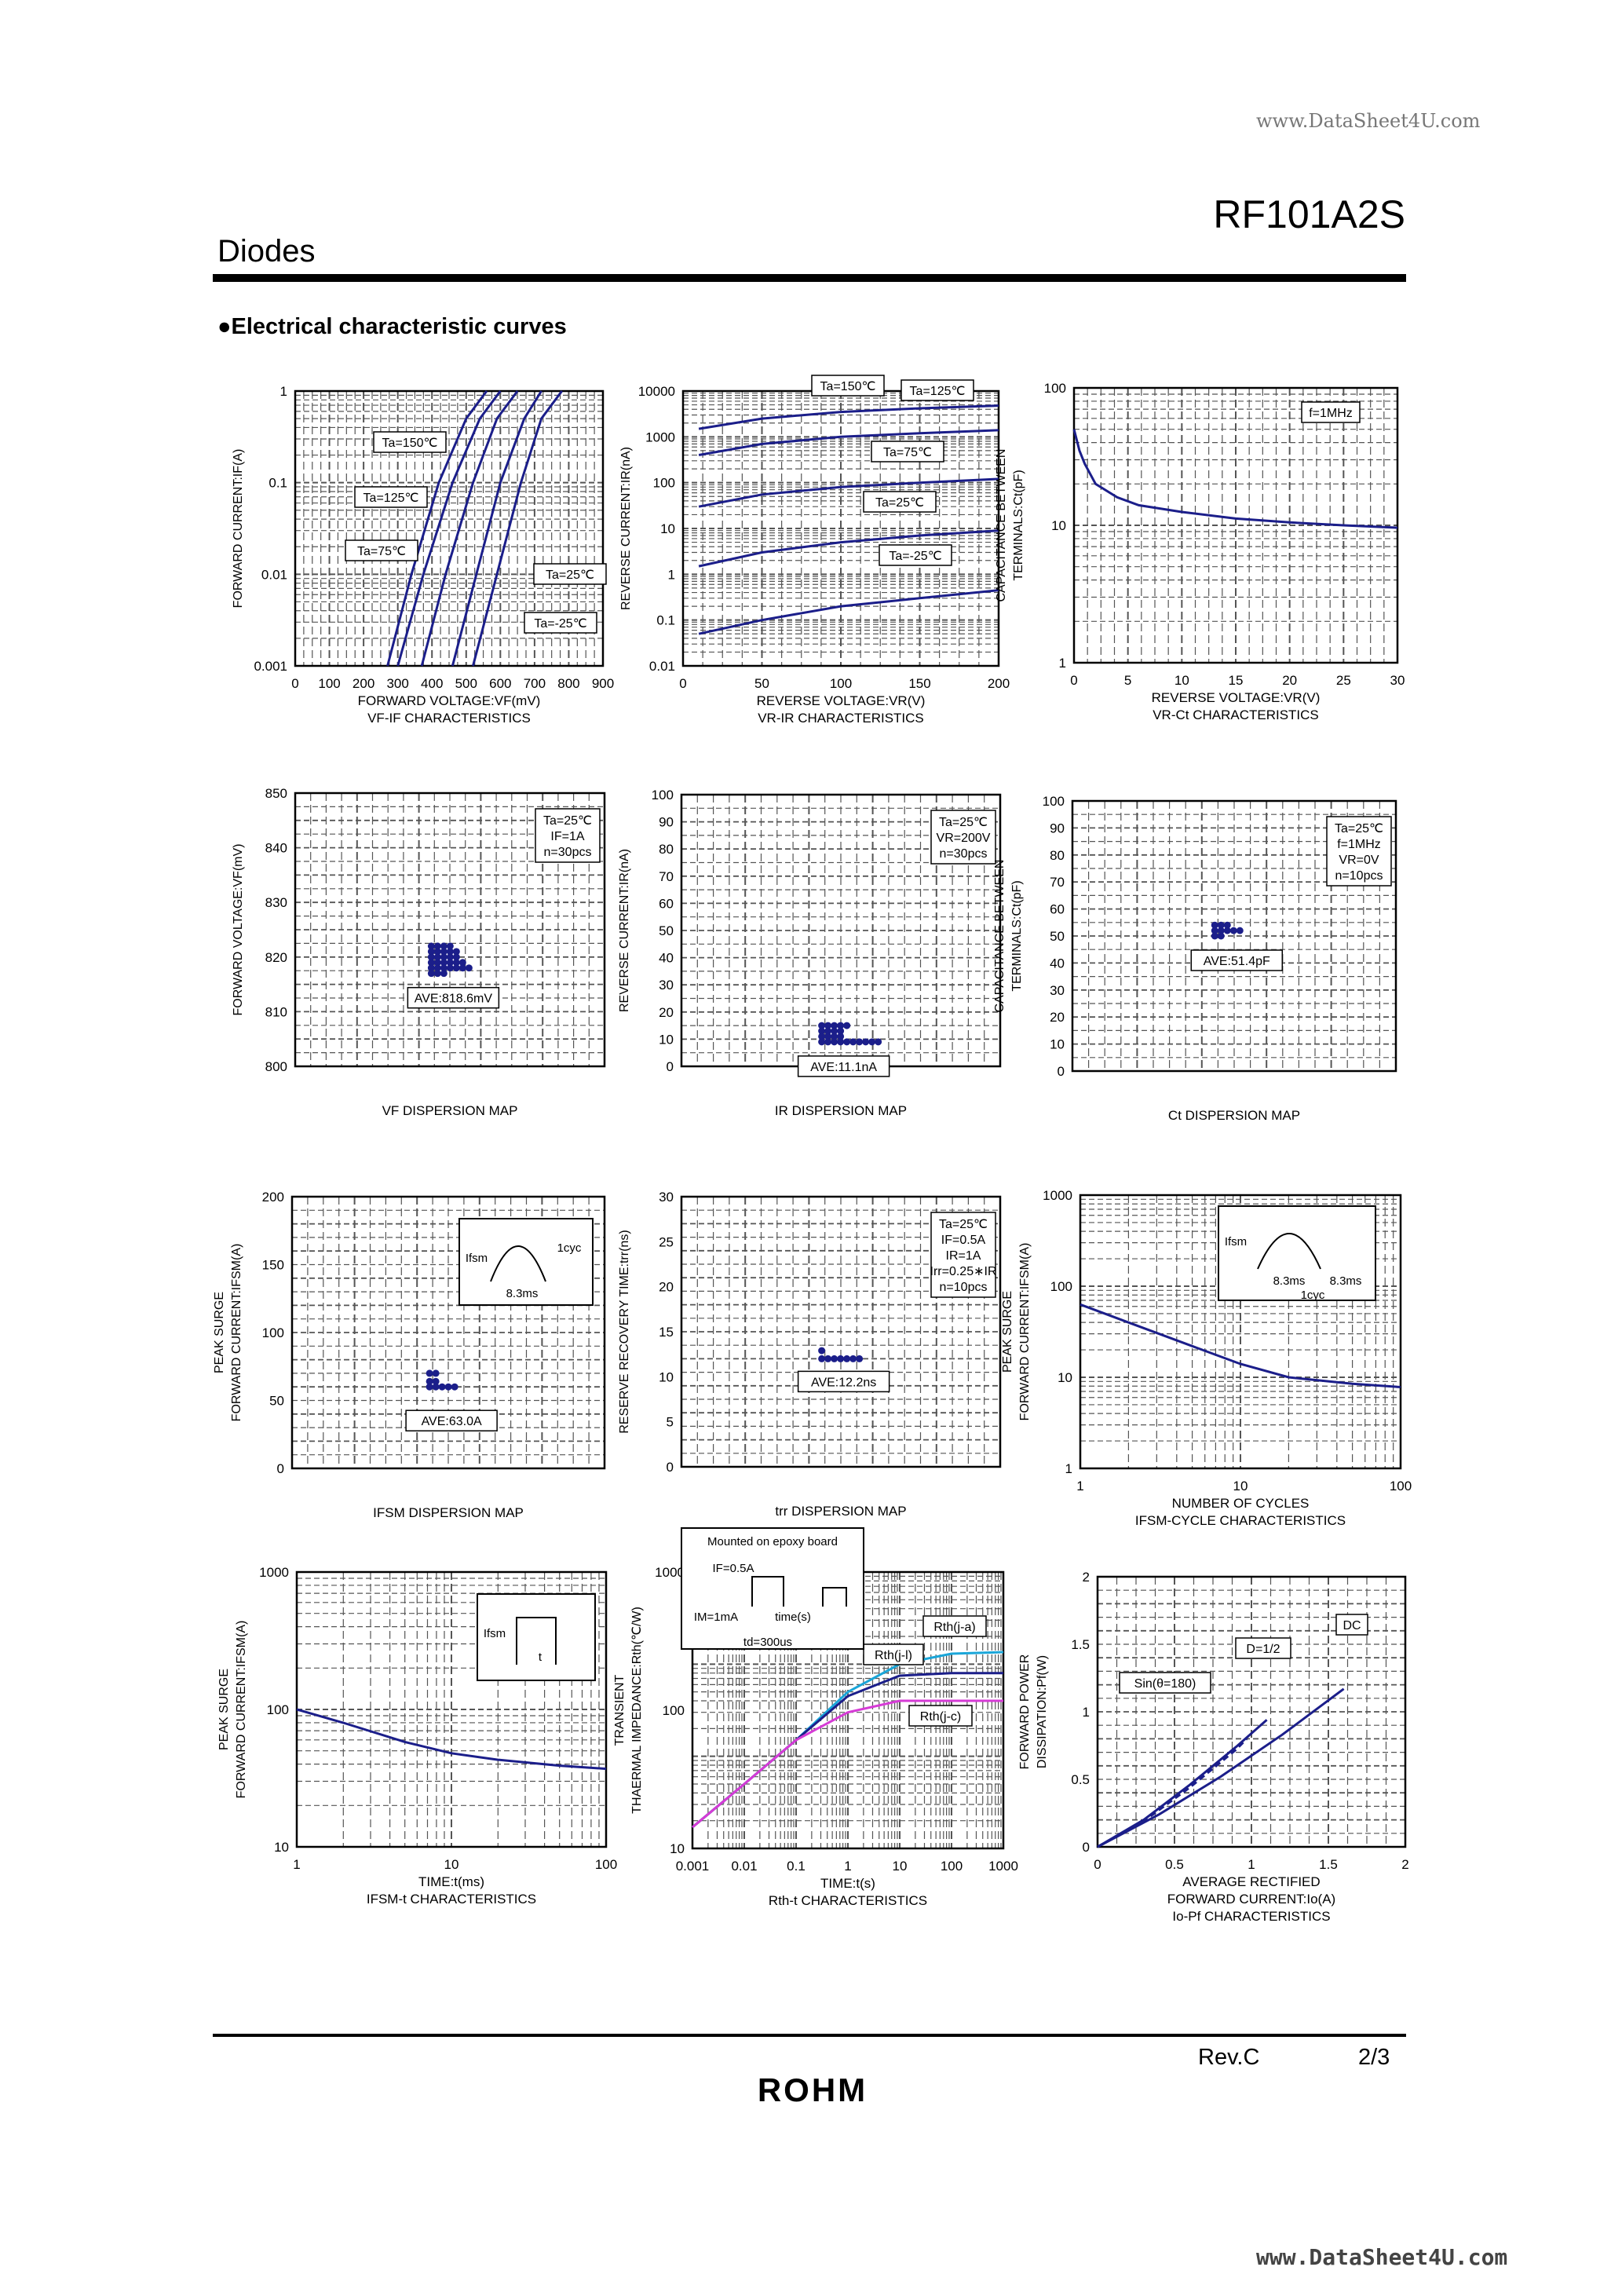  What do you see at coordinates (656, 392) in the screenshot?
I see `ytick-label: 10000` at bounding box center [656, 392].